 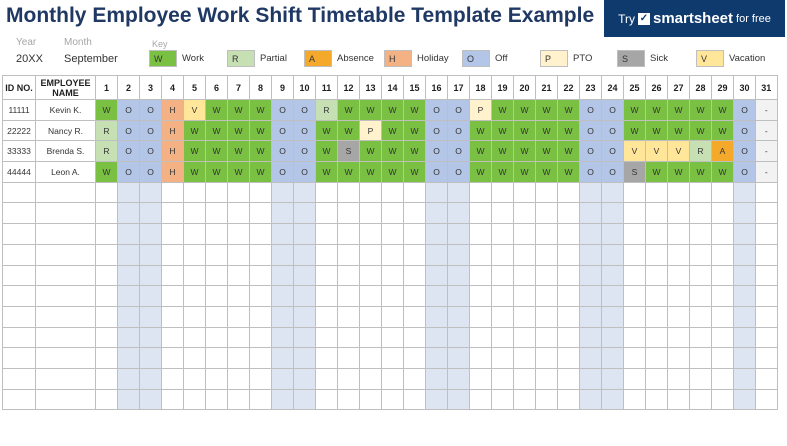 What do you see at coordinates (480, 110) in the screenshot?
I see `shift-cell: P` at bounding box center [480, 110].